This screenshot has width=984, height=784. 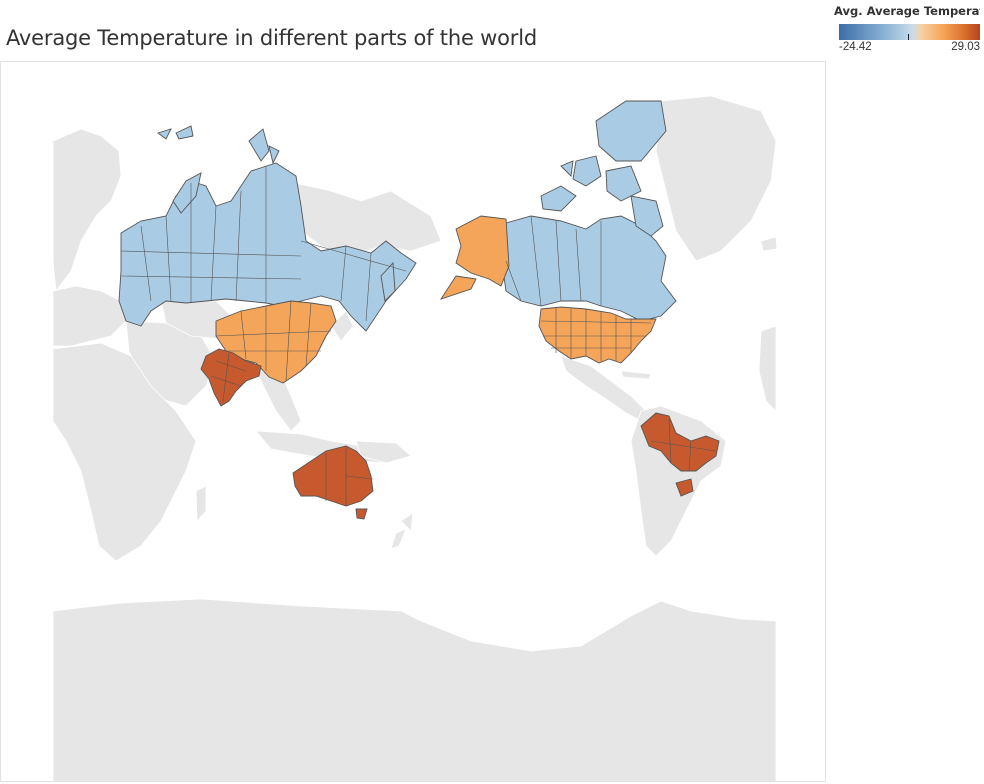 What do you see at coordinates (482, 251) in the screenshot?
I see `region-alaska` at bounding box center [482, 251].